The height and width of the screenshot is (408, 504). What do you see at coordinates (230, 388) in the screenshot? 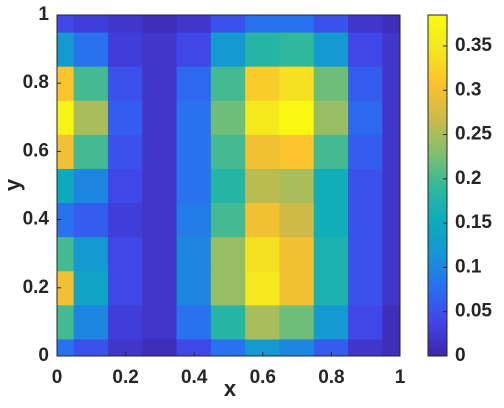
I see `x-axis-label: x` at bounding box center [230, 388].